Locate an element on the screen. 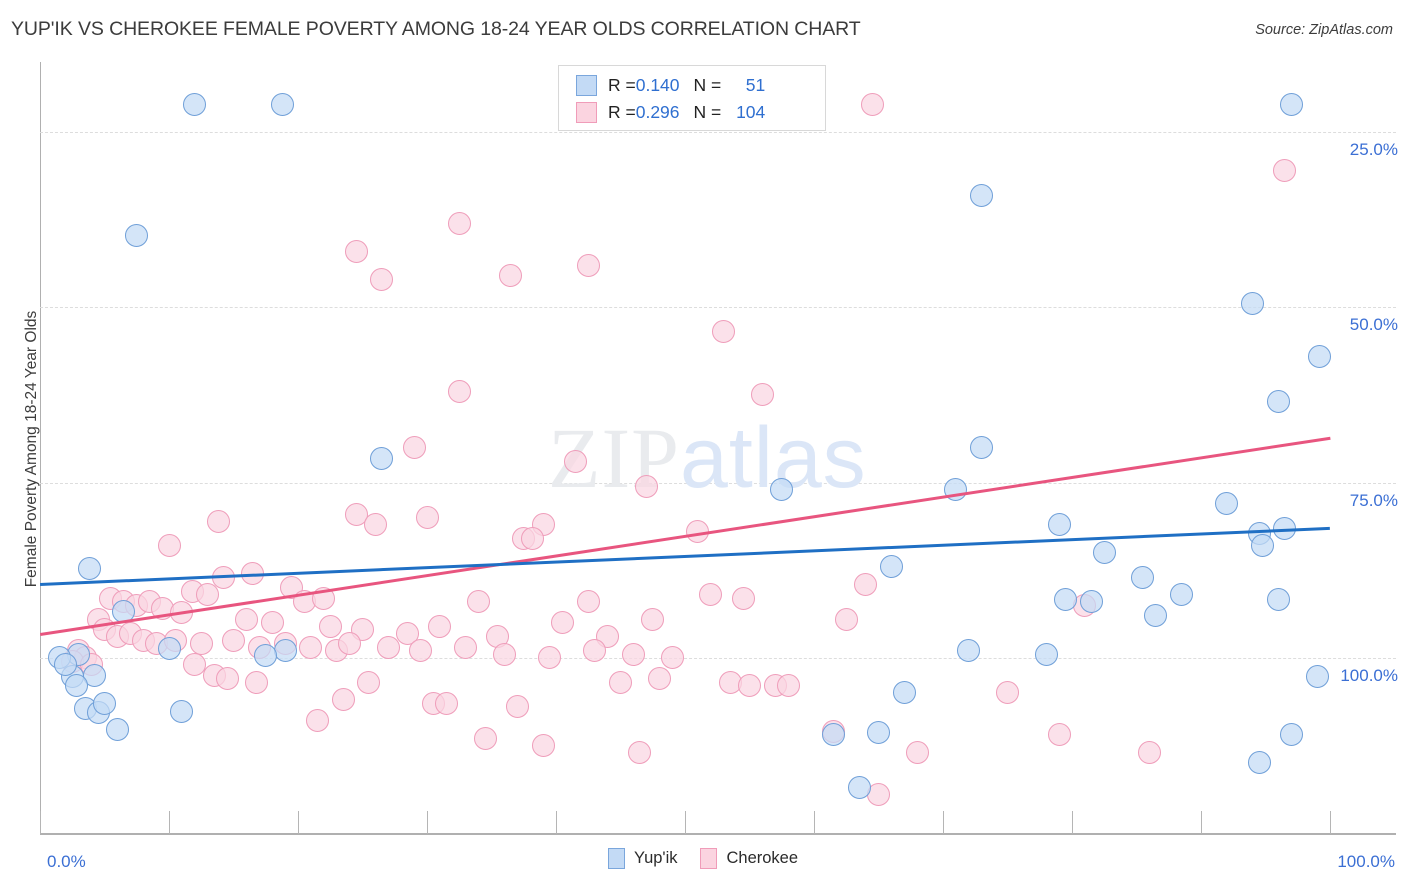  legend-item-cherokee: Cherokee is located at coordinates (749, 858).